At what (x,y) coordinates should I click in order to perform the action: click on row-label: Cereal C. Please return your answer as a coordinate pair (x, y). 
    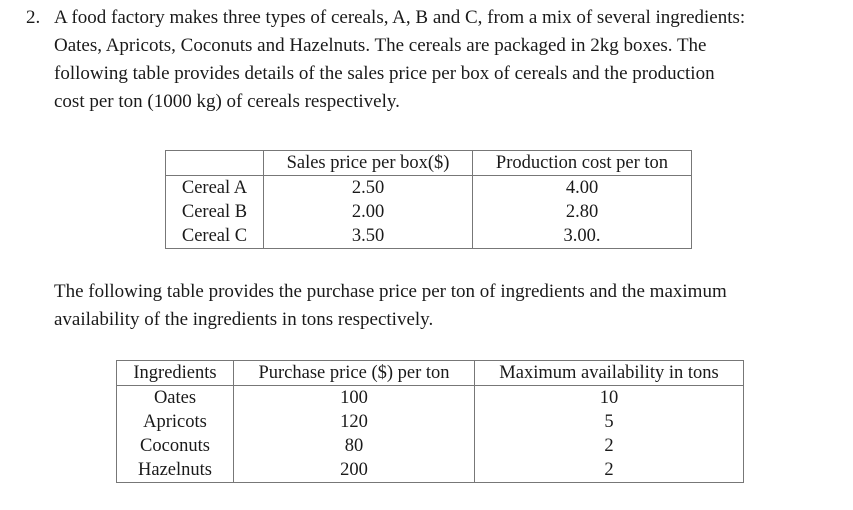
    Looking at the image, I should click on (214, 236).